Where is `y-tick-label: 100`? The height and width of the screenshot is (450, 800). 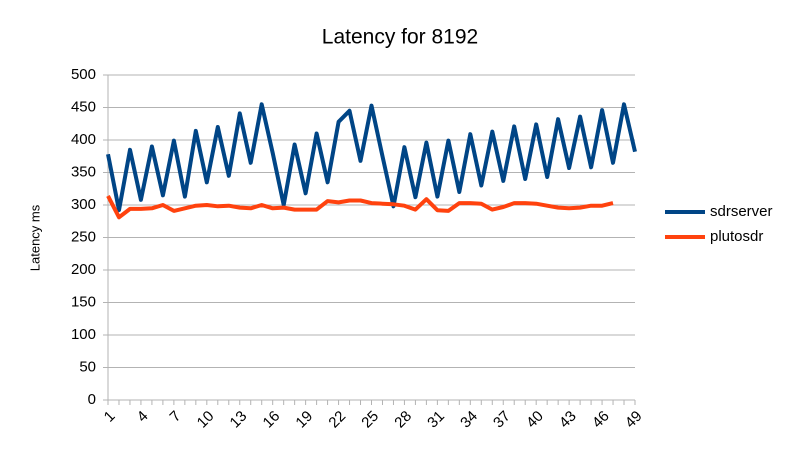 y-tick-label: 100 is located at coordinates (83, 334).